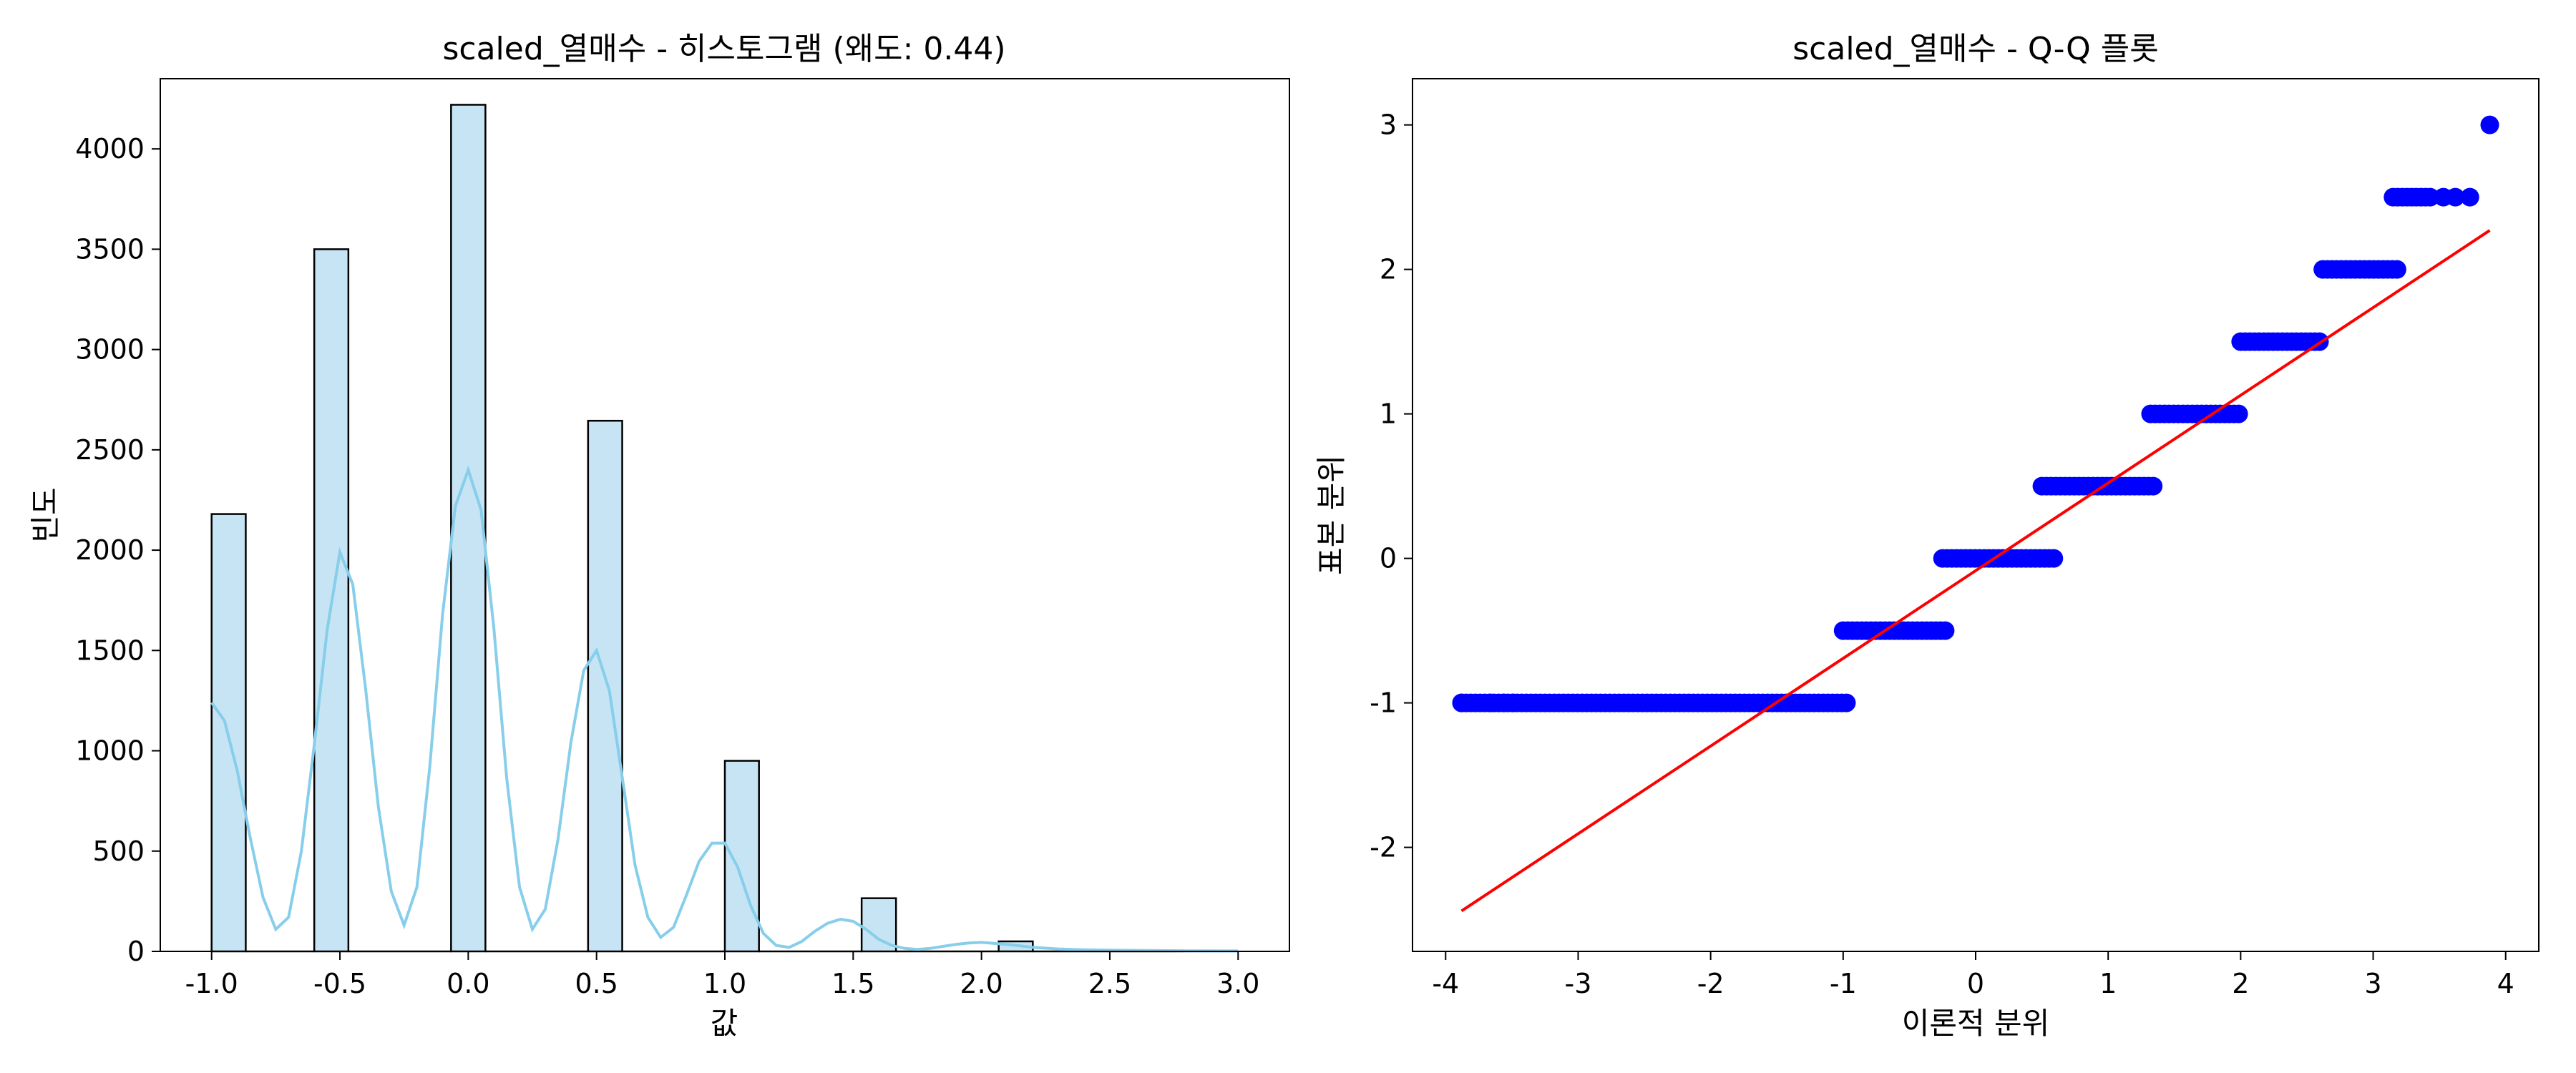  I want to click on histogram-y-axis-label: 빈도, so click(45, 514).